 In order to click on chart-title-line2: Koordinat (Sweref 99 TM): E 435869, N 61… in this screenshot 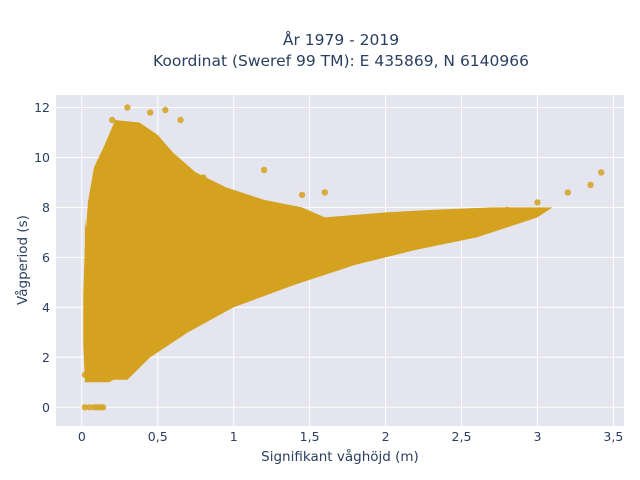, I will do `click(341, 61)`.